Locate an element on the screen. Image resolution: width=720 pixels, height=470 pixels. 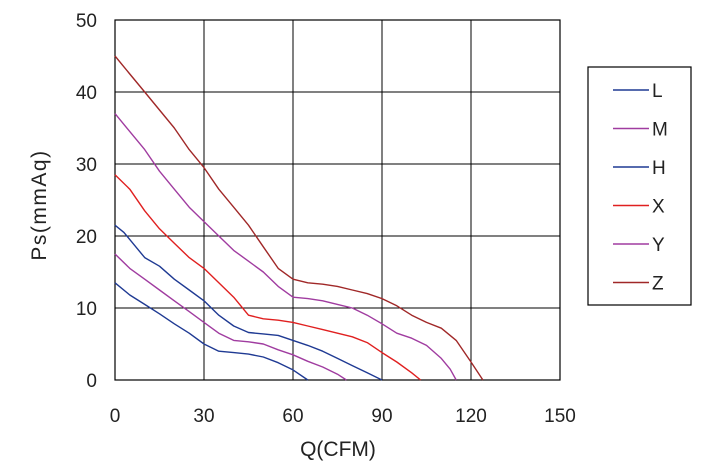
series-line-m is located at coordinates (230, 317).